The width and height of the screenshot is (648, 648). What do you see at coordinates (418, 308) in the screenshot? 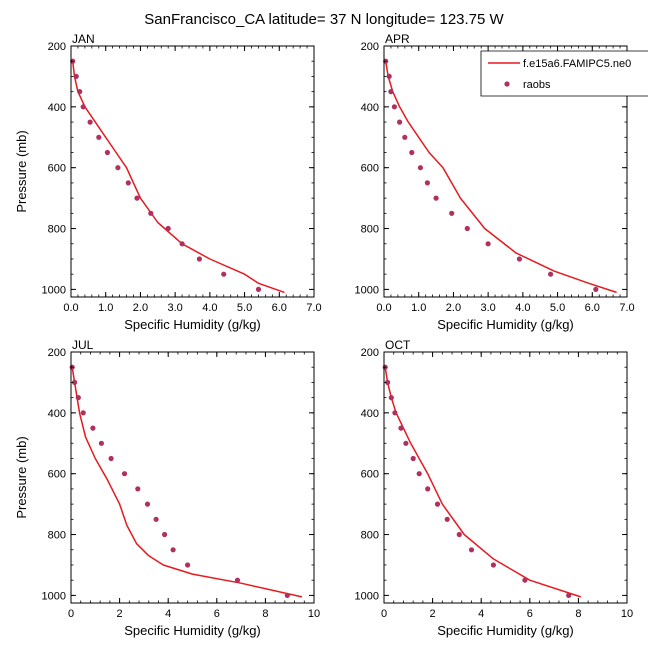
I see `x-tick-label: 1.0` at bounding box center [418, 308].